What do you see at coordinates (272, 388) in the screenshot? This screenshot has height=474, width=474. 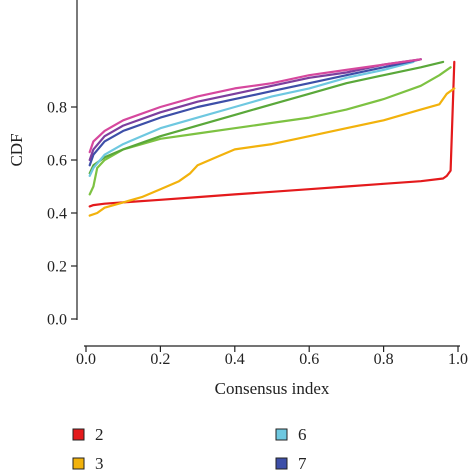 I see `x-axis-title: Consensus index` at bounding box center [272, 388].